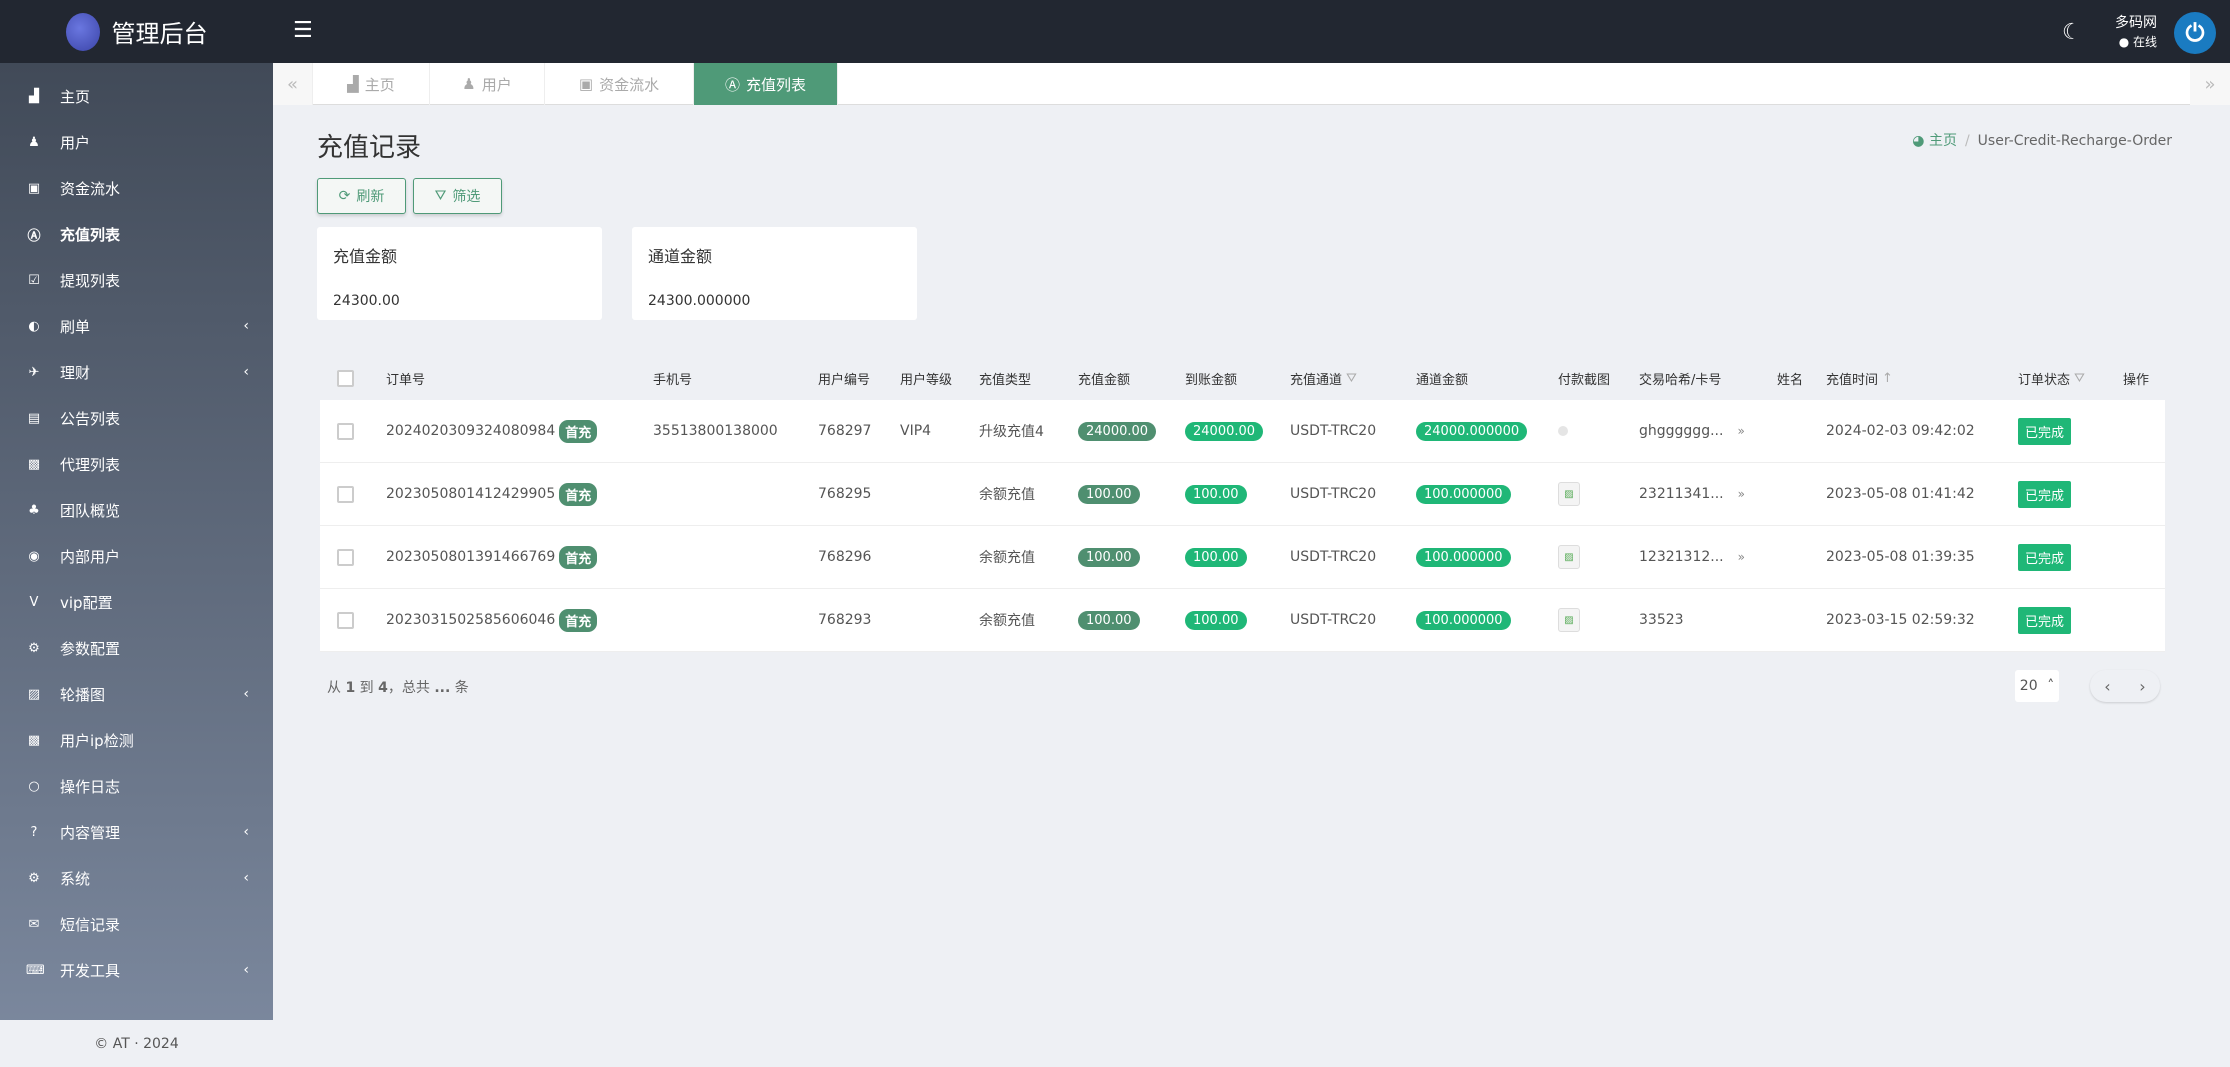 The width and height of the screenshot is (2230, 1067). Describe the element at coordinates (672, 378) in the screenshot. I see `column-header: 手机号` at that location.